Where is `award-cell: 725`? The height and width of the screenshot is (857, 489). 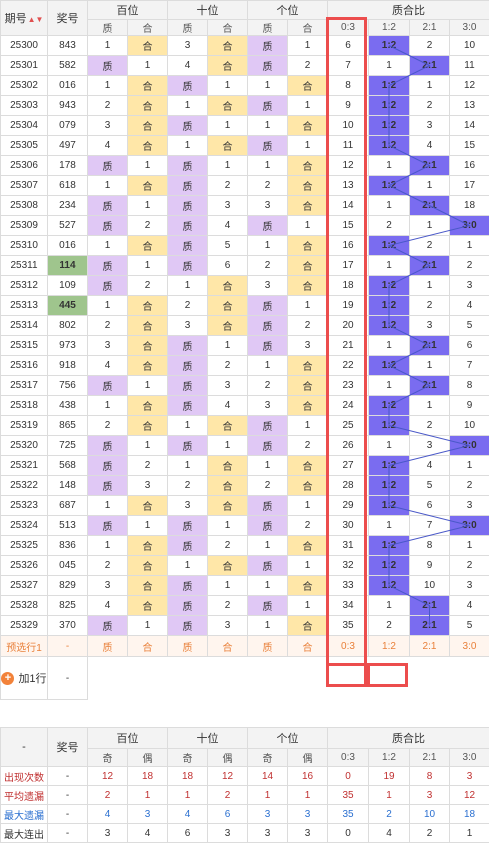 award-cell: 725 is located at coordinates (67, 445).